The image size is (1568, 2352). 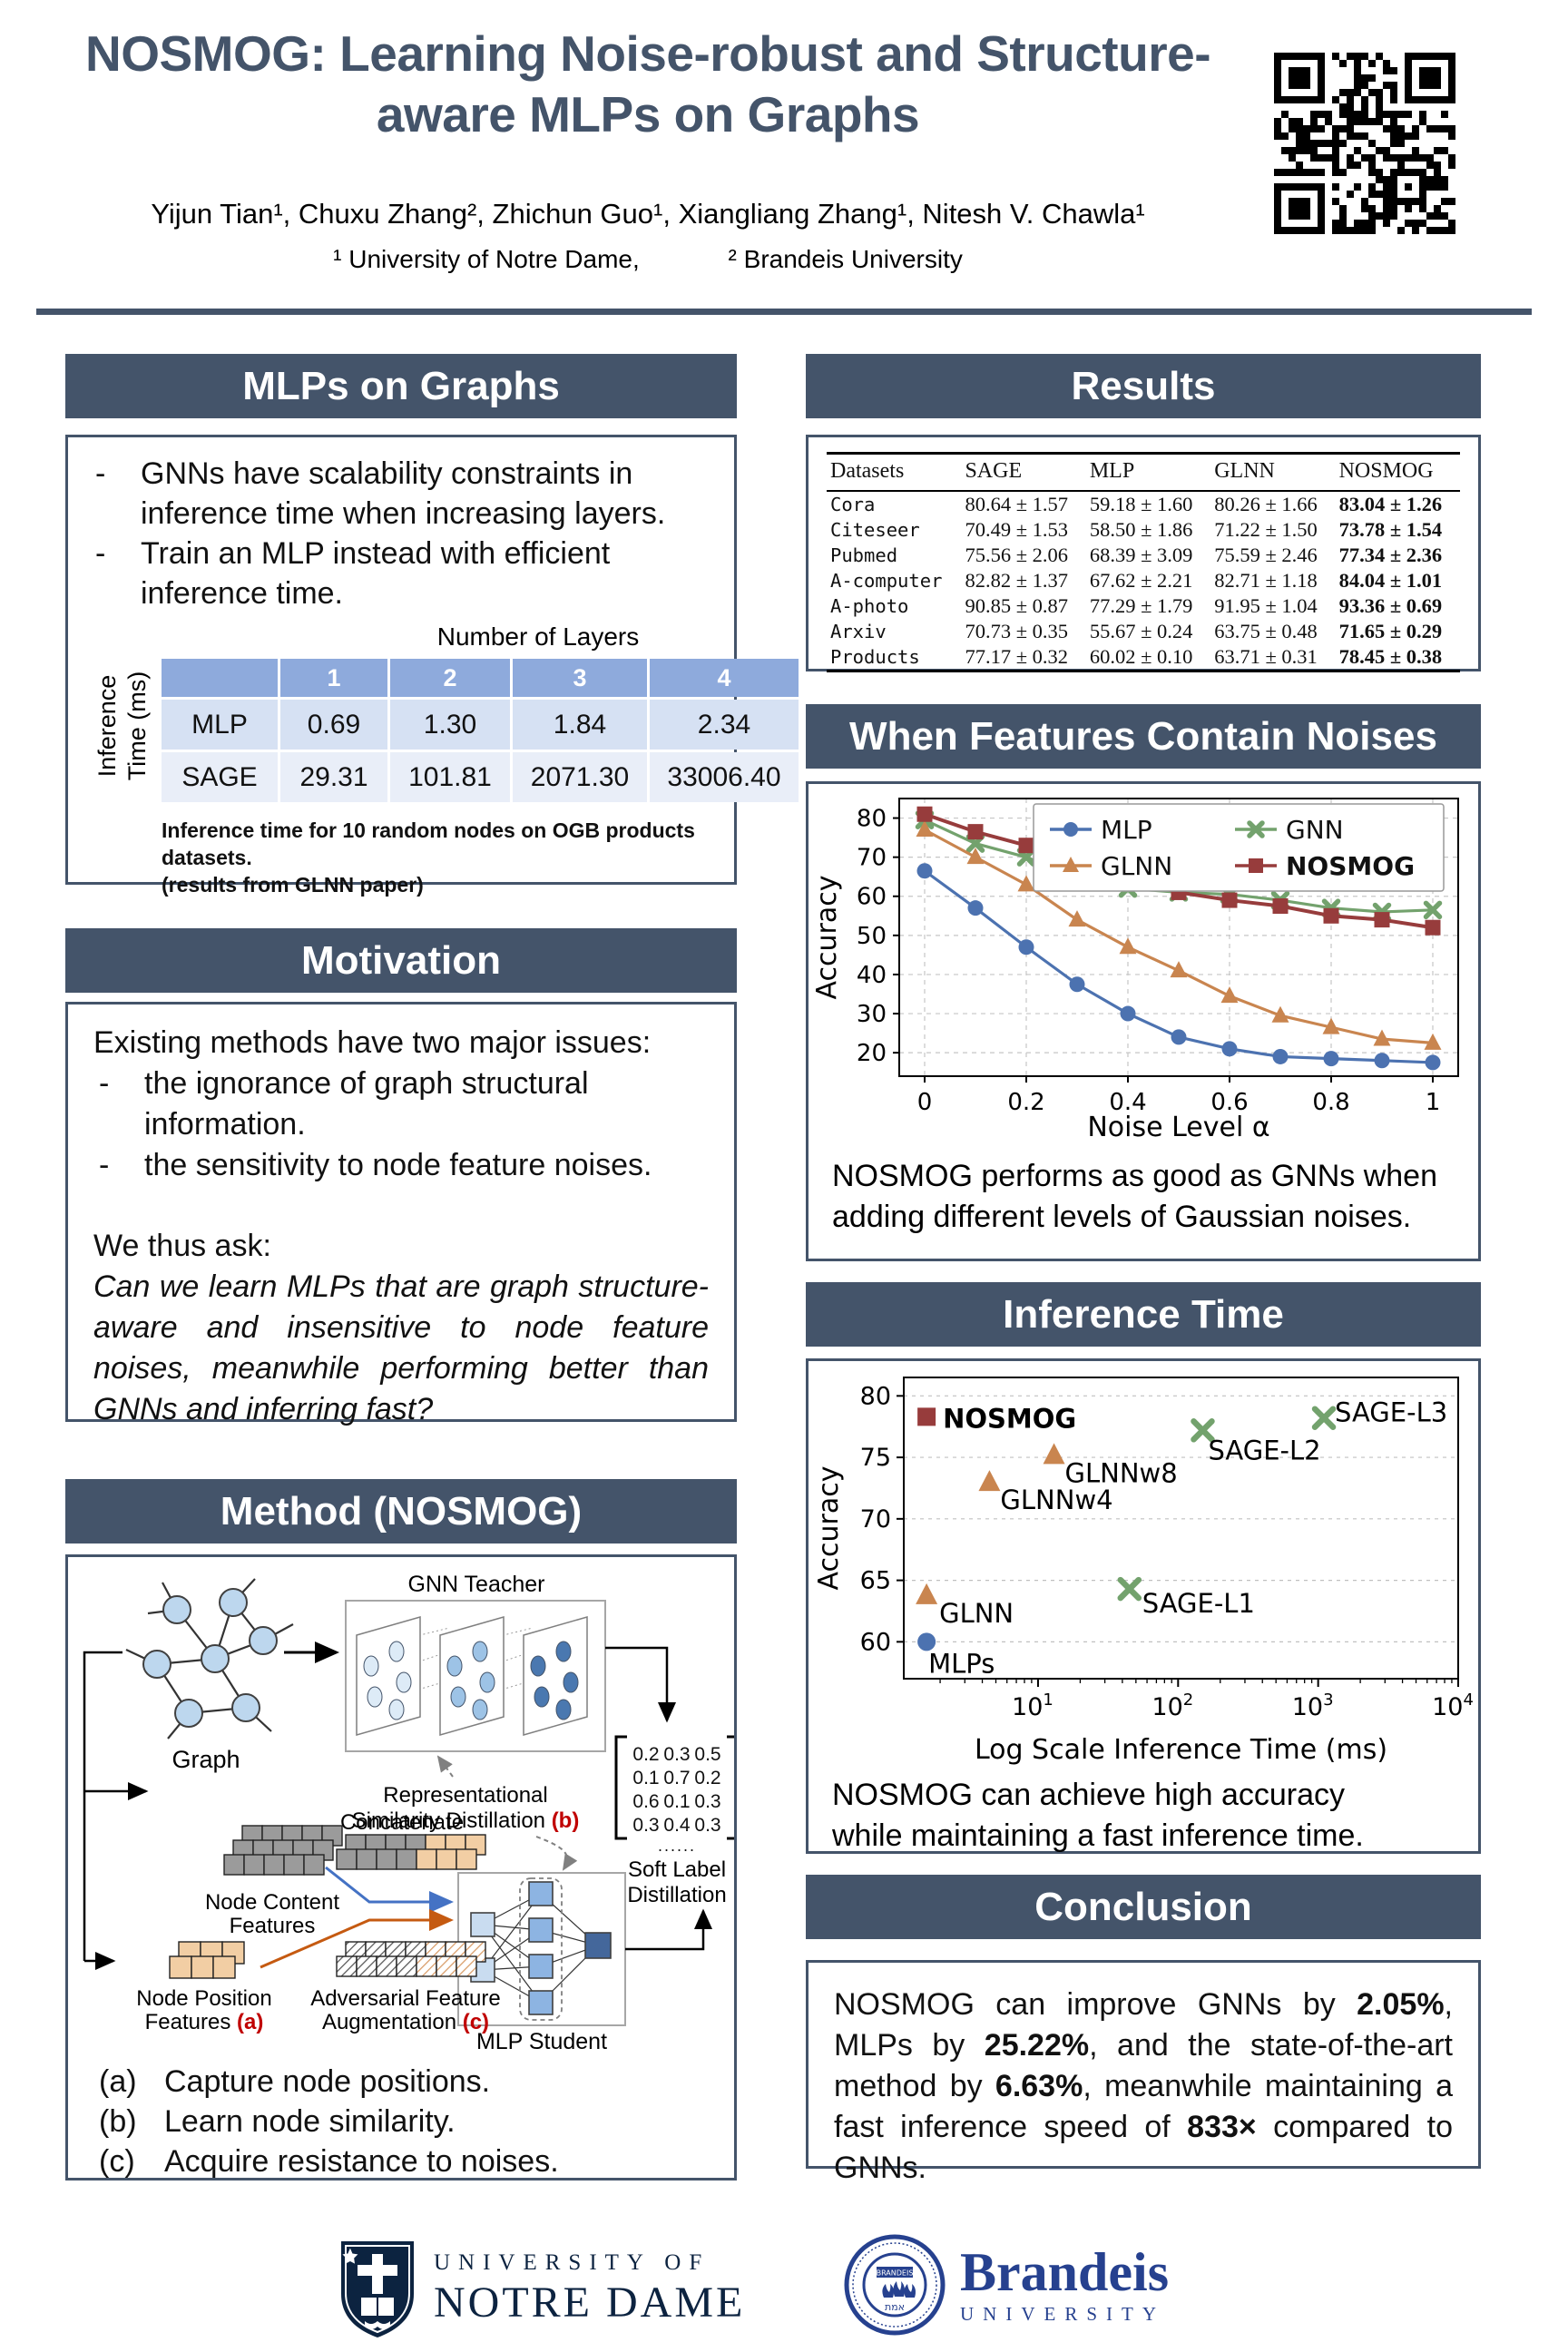 What do you see at coordinates (827, 938) in the screenshot?
I see `noise-ylabel: Accuracy` at bounding box center [827, 938].